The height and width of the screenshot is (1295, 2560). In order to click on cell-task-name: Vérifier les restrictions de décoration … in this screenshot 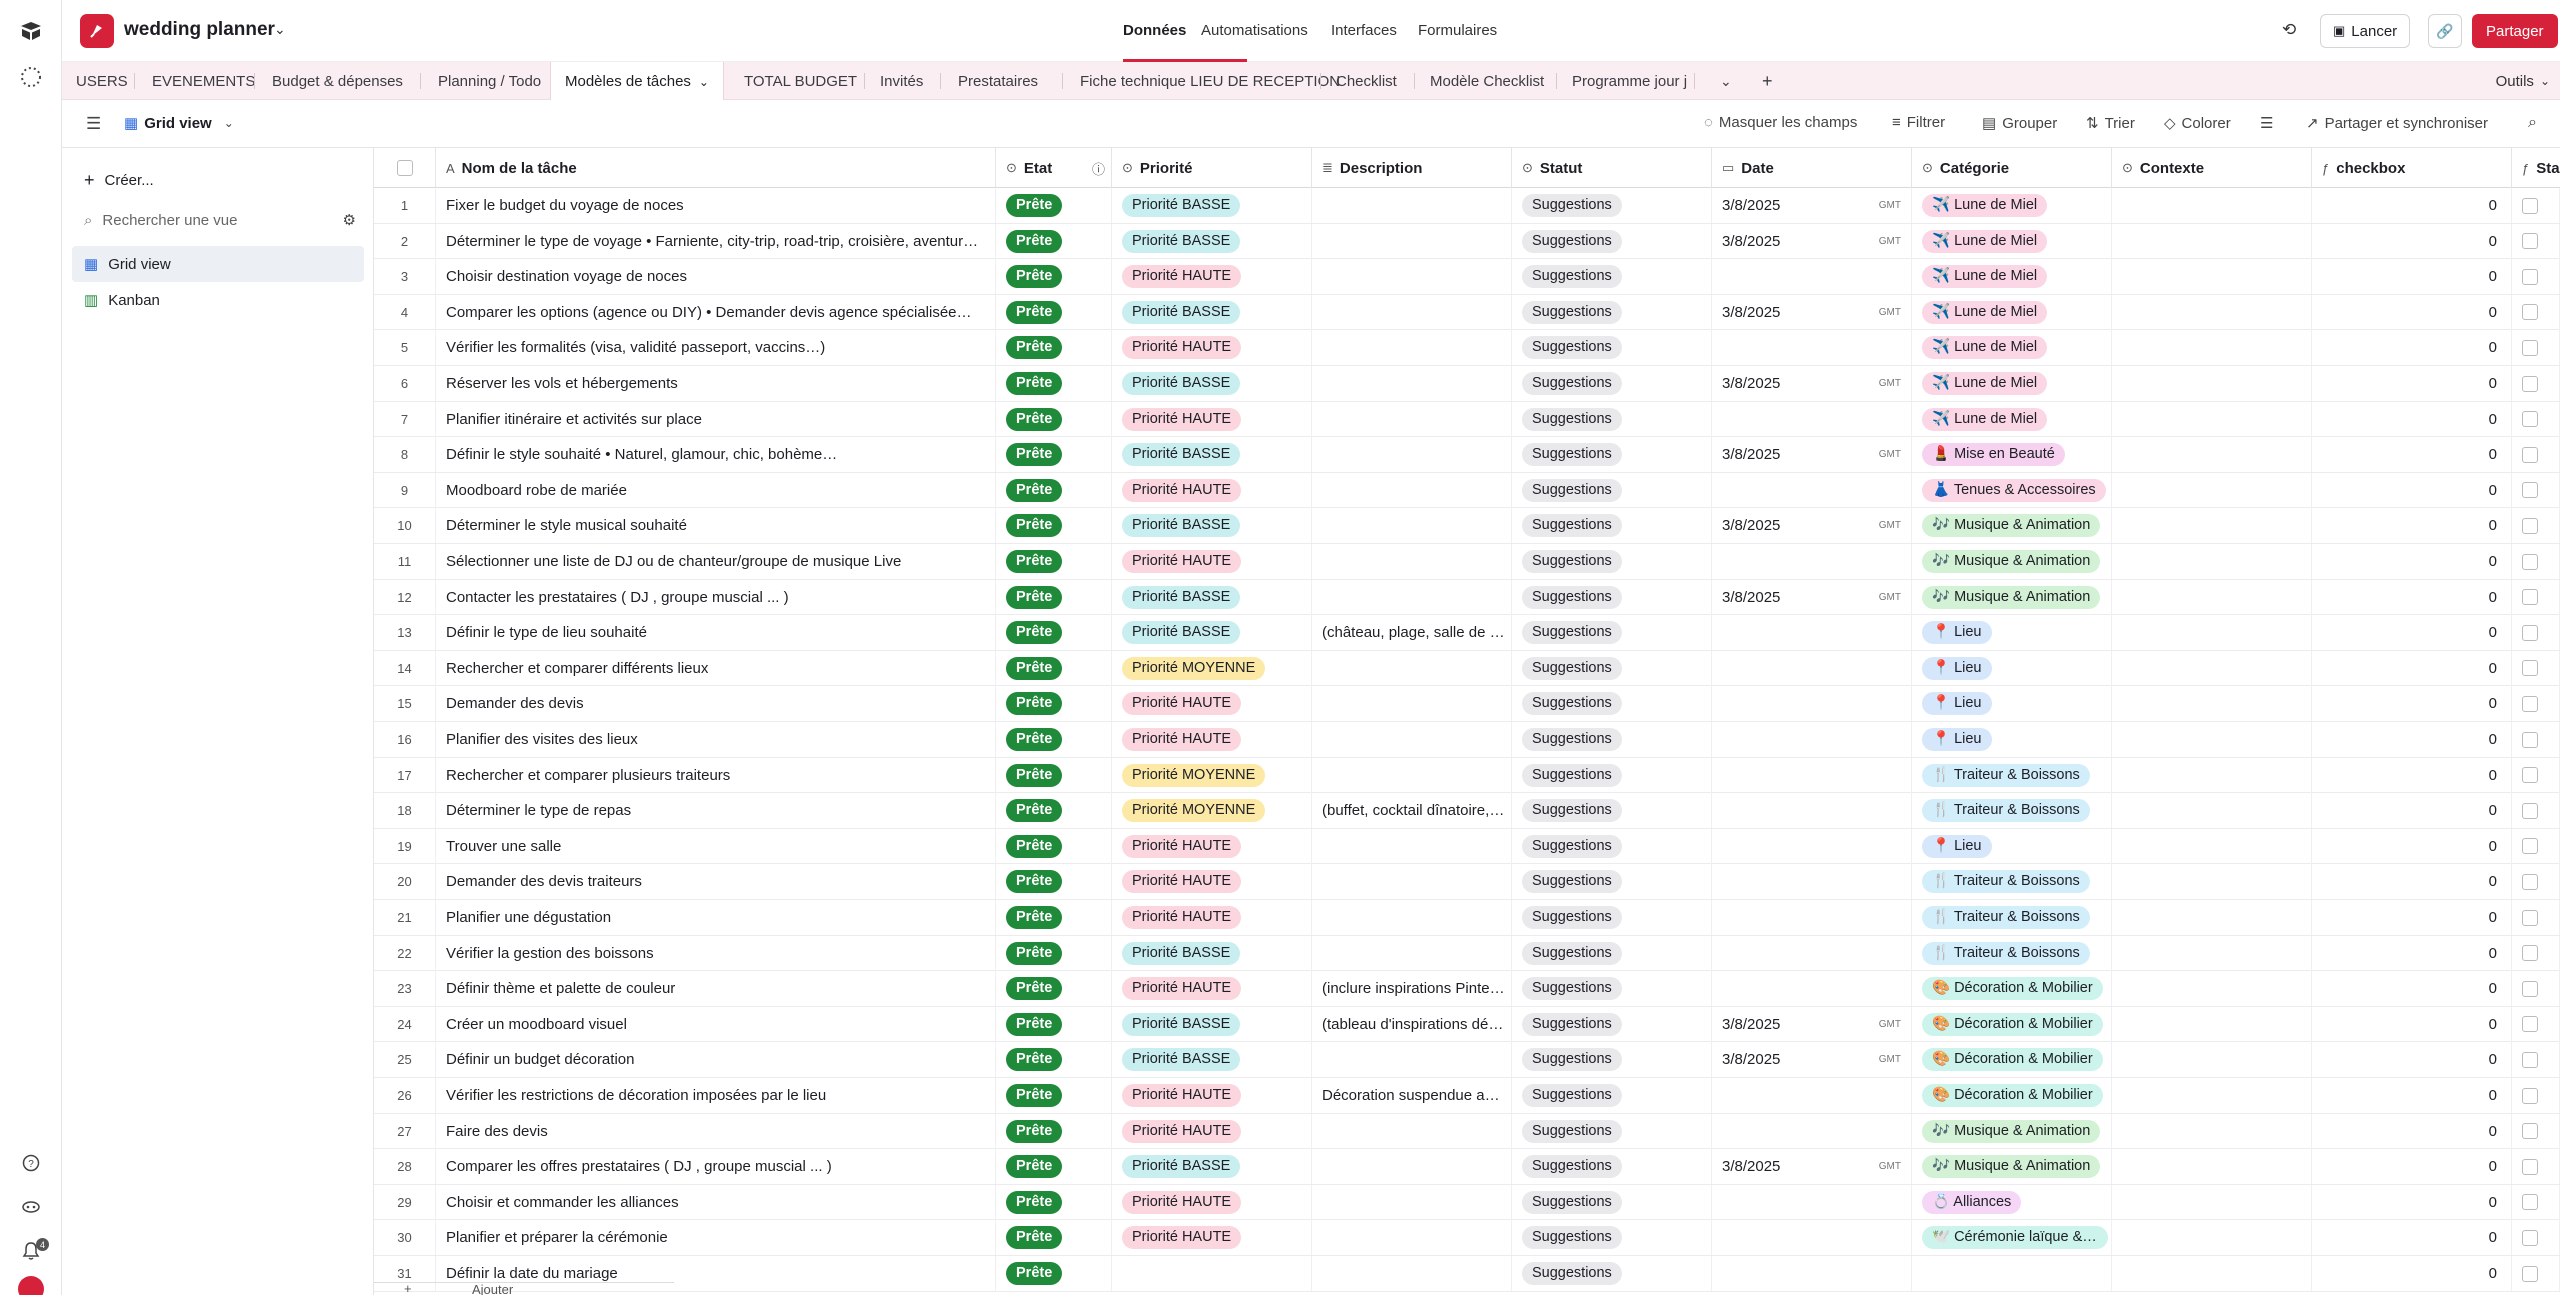, I will do `click(716, 1095)`.